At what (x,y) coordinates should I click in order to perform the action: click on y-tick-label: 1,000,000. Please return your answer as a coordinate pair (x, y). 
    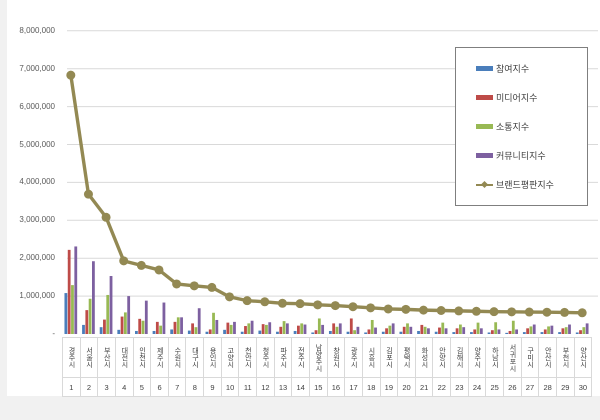
    Looking at the image, I should click on (37, 296).